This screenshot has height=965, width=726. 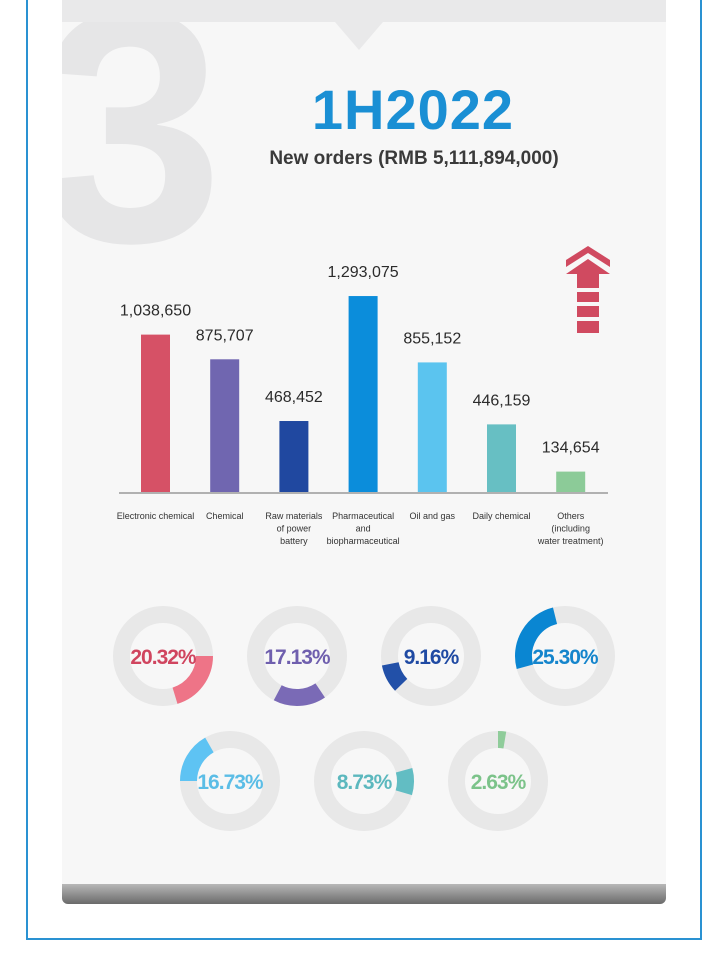 I want to click on donut-percent-label: 16.73%, so click(x=230, y=782).